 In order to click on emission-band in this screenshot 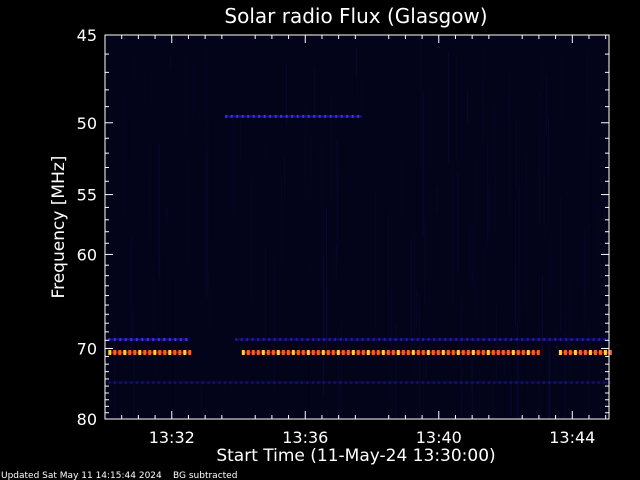, I will do `click(420, 339)`.